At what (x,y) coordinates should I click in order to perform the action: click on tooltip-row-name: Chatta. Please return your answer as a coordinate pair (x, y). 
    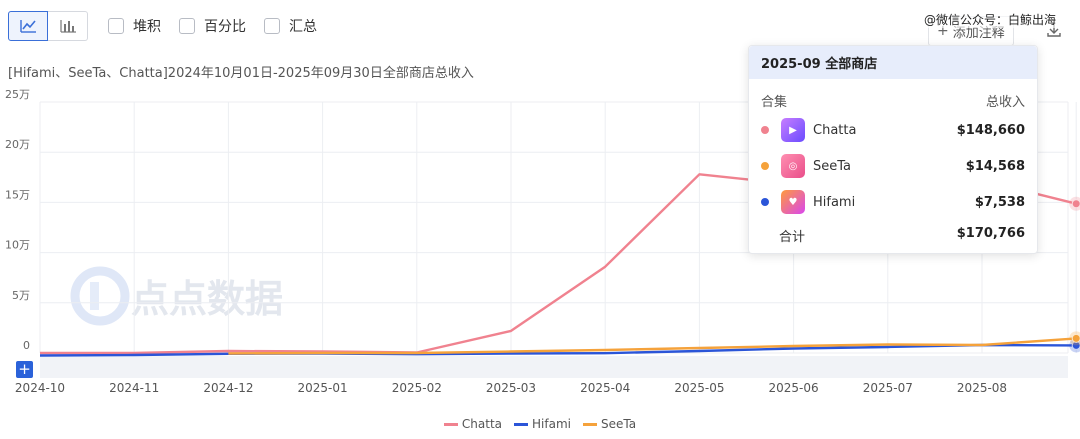
    Looking at the image, I should click on (835, 130).